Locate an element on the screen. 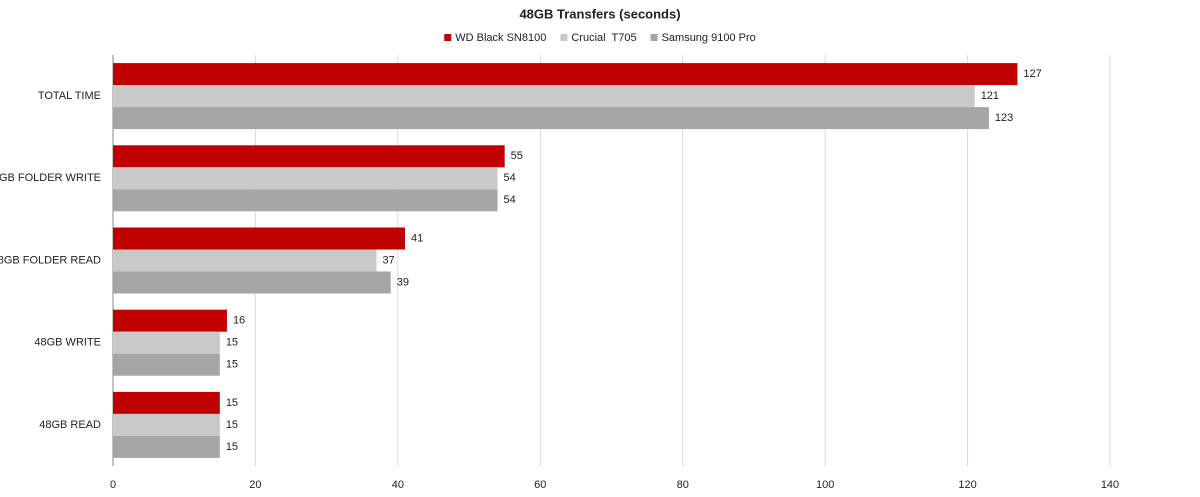  data-label: 37 is located at coordinates (388, 260).